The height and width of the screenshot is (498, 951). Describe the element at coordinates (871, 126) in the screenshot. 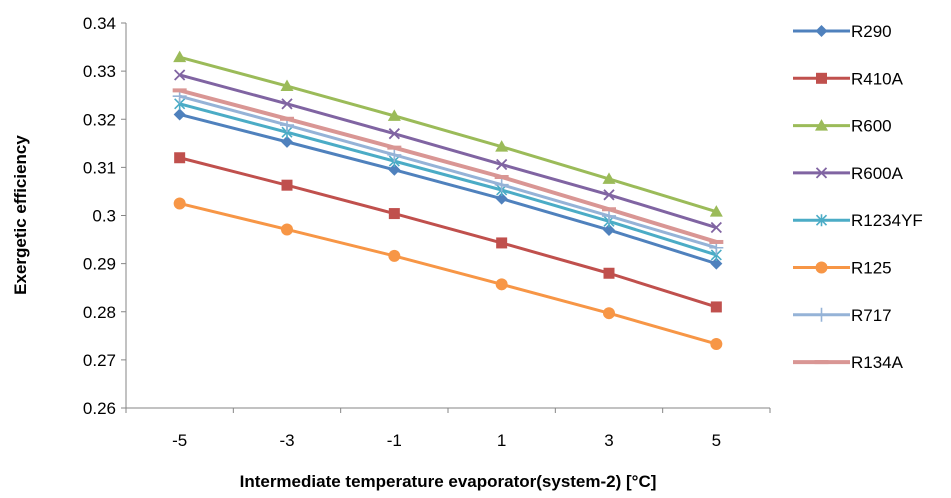

I see `legend-label: R600` at that location.